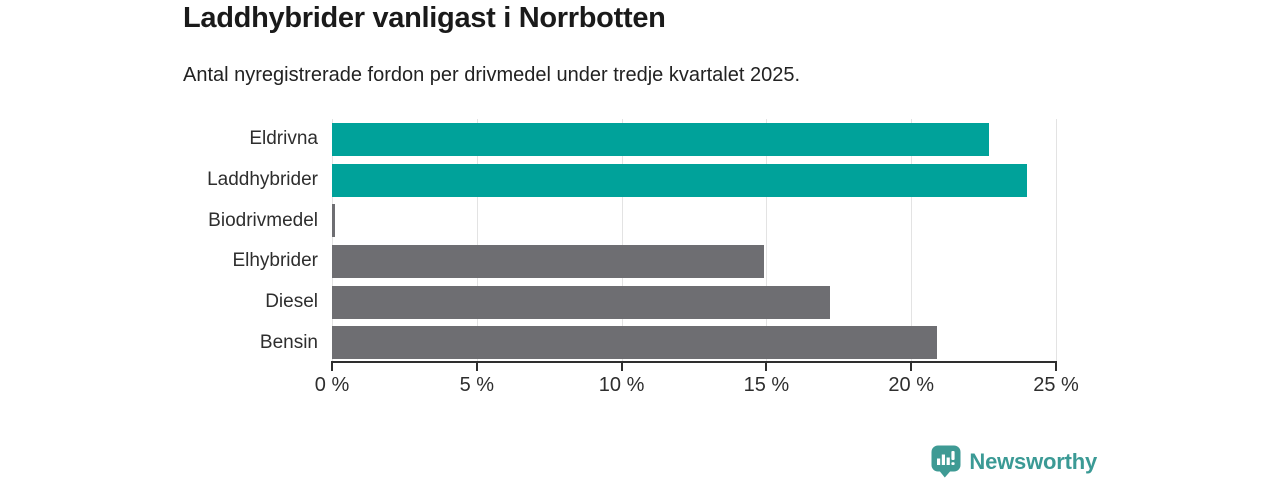  Describe the element at coordinates (477, 385) in the screenshot. I see `x-tick-label: 5 %` at that location.